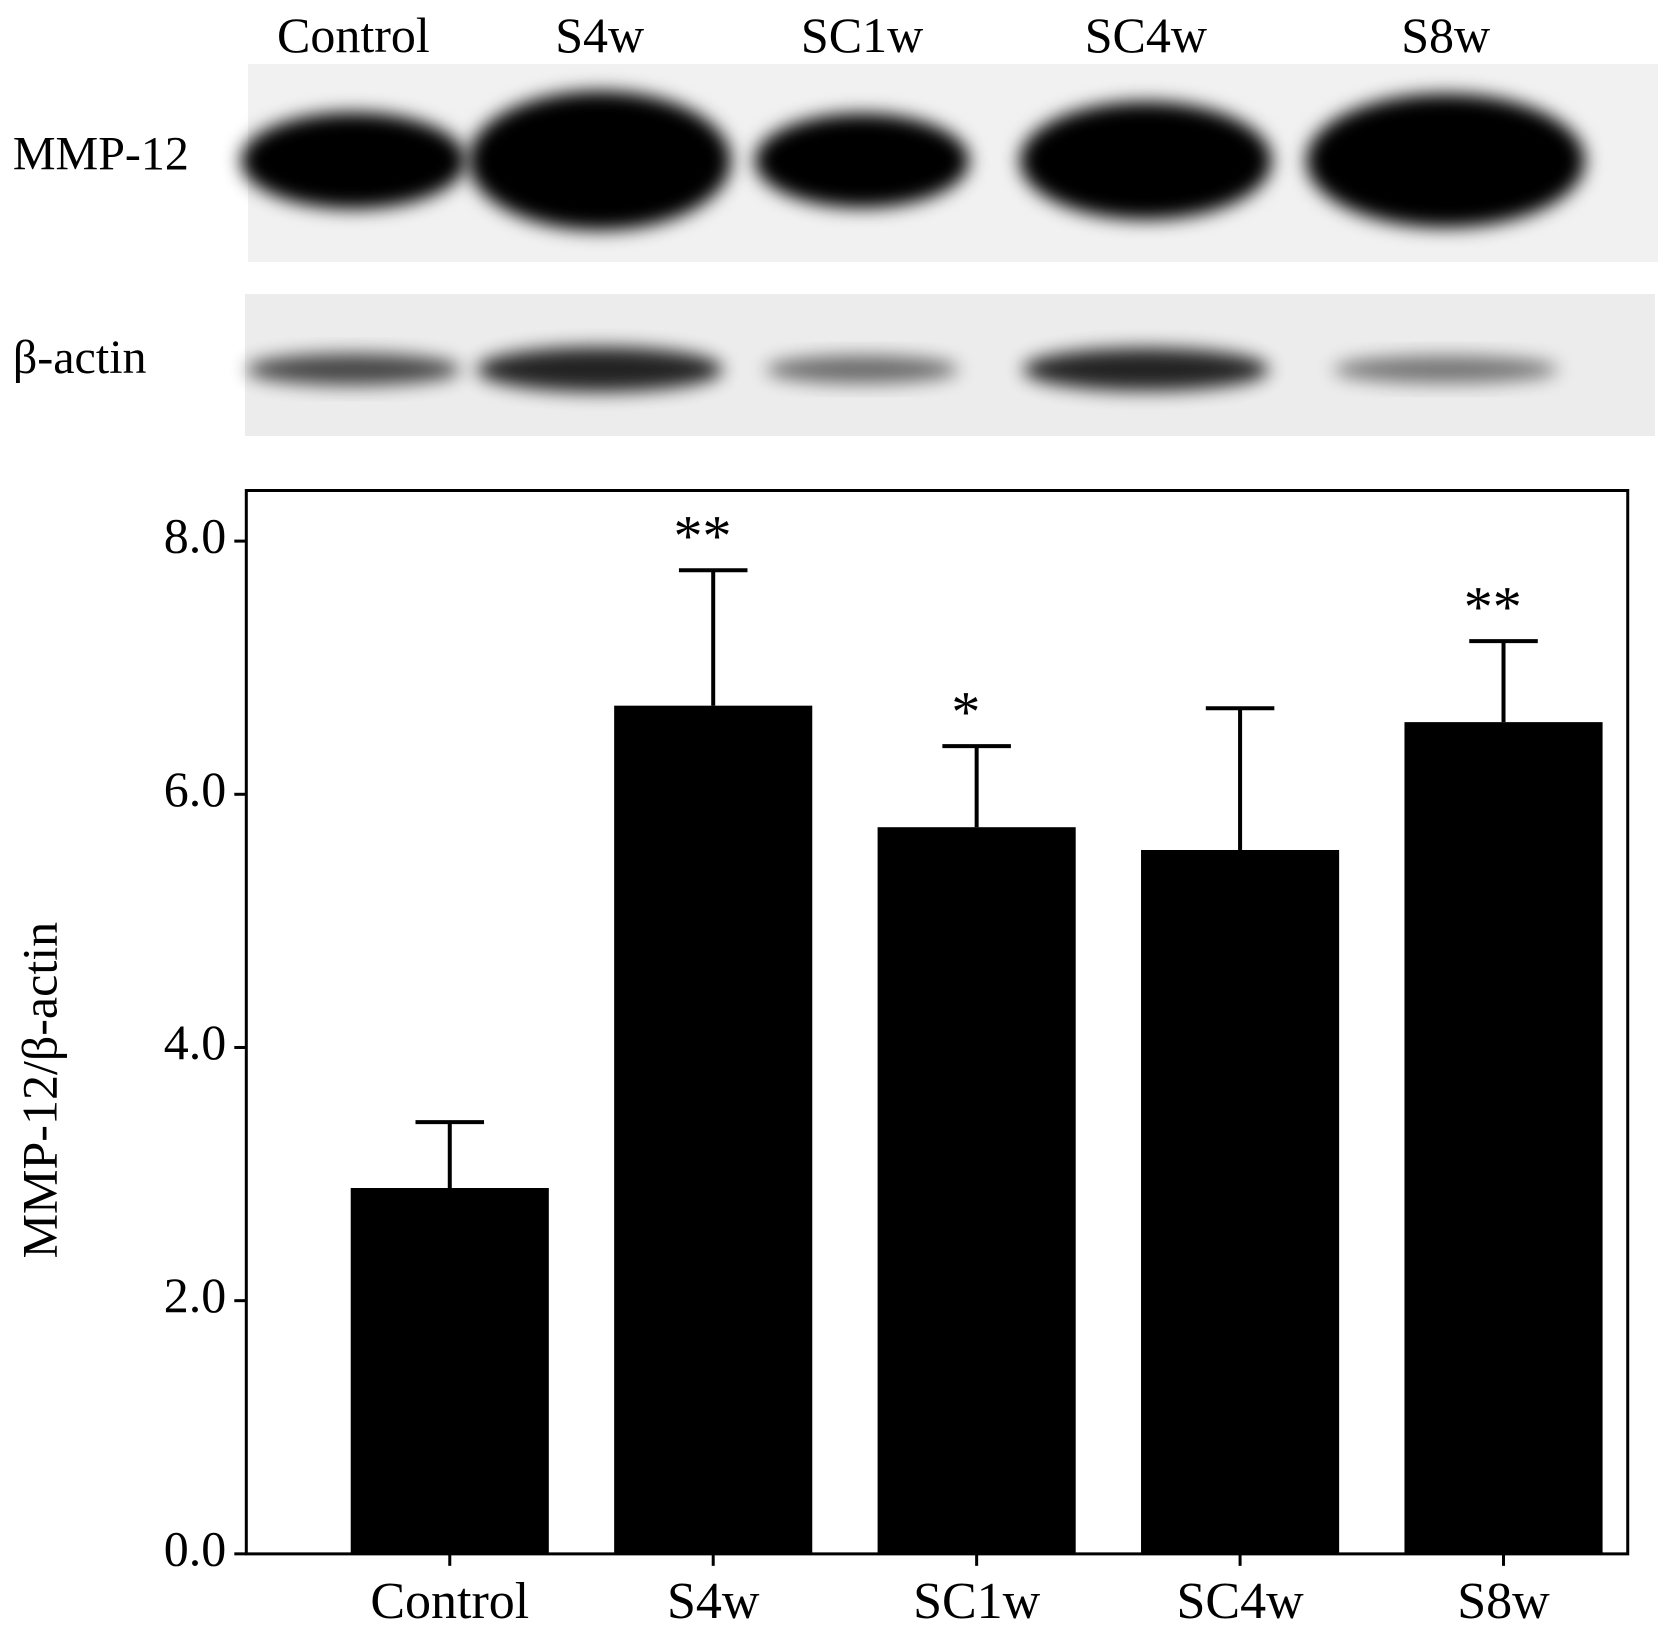 The height and width of the screenshot is (1636, 1677). Describe the element at coordinates (977, 1601) in the screenshot. I see `x-tick-label: SC1w` at that location.